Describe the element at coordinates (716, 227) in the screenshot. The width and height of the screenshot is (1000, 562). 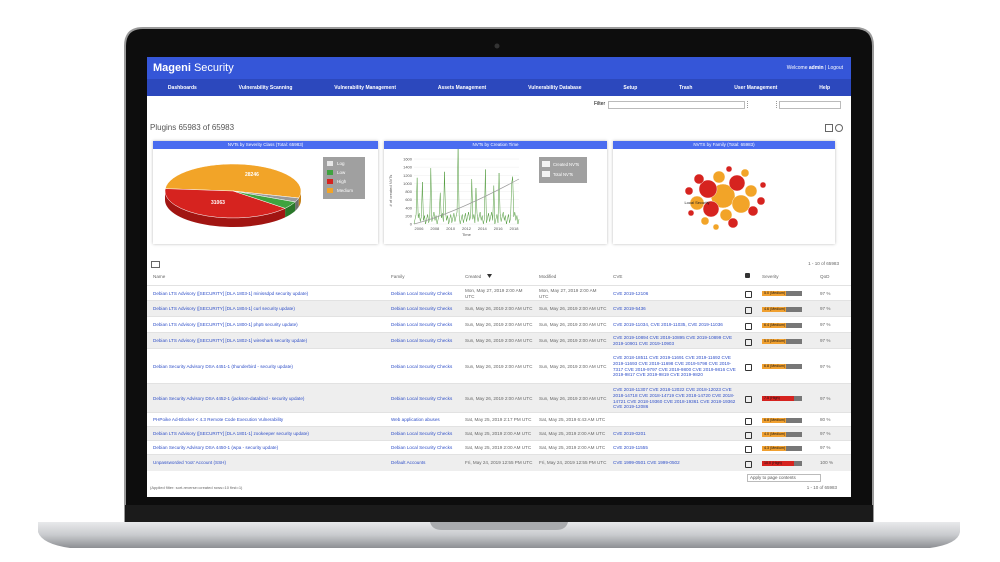
I see `bubble` at that location.